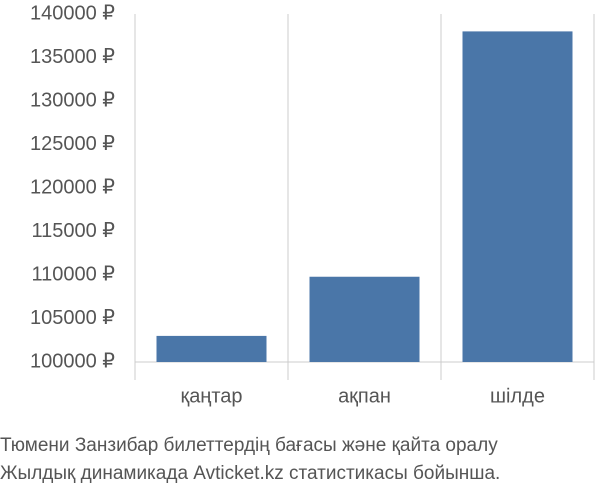 The image size is (600, 500). What do you see at coordinates (72, 144) in the screenshot?
I see `y-tick-label: 125000 ₽` at bounding box center [72, 144].